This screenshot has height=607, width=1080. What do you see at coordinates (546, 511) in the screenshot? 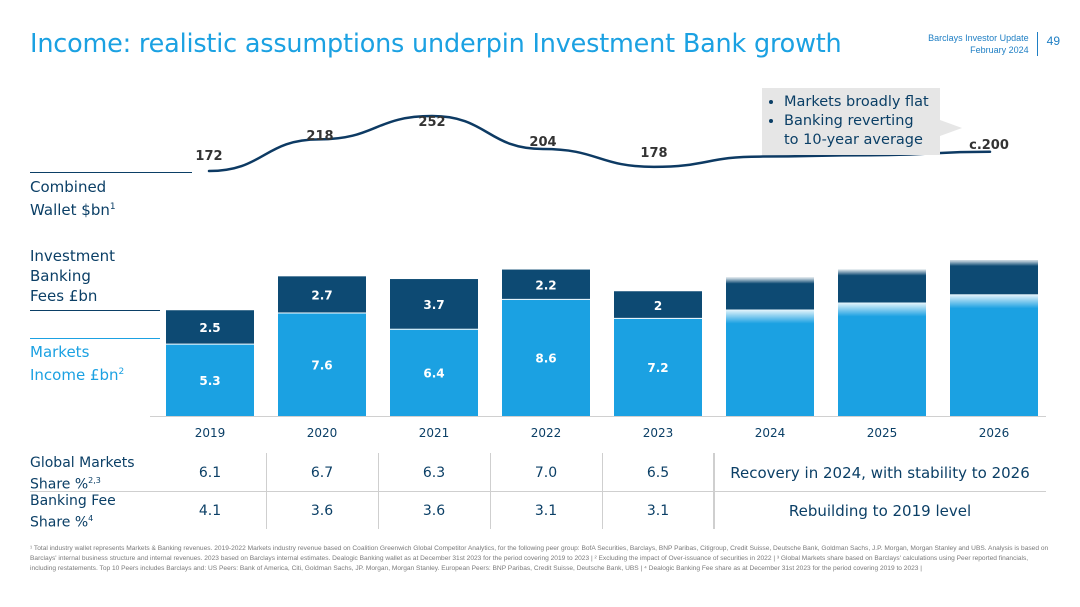
I see `bf-share-2022: 3.1` at bounding box center [546, 511].